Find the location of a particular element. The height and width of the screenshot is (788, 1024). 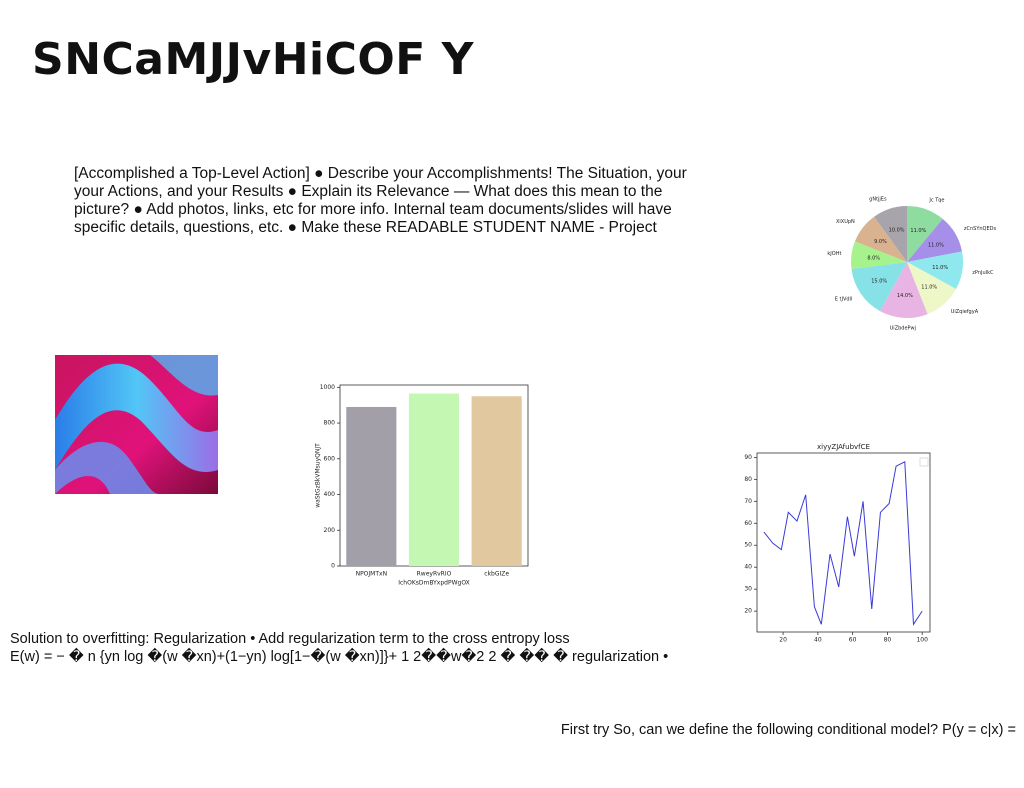

x-tick-label: NPOJMTxN is located at coordinates (371, 574).